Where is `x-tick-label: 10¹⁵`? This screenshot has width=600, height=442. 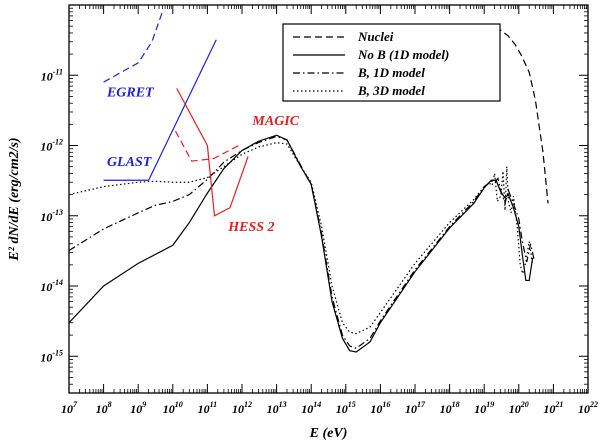
x-tick-label: 10¹⁵ is located at coordinates (346, 408).